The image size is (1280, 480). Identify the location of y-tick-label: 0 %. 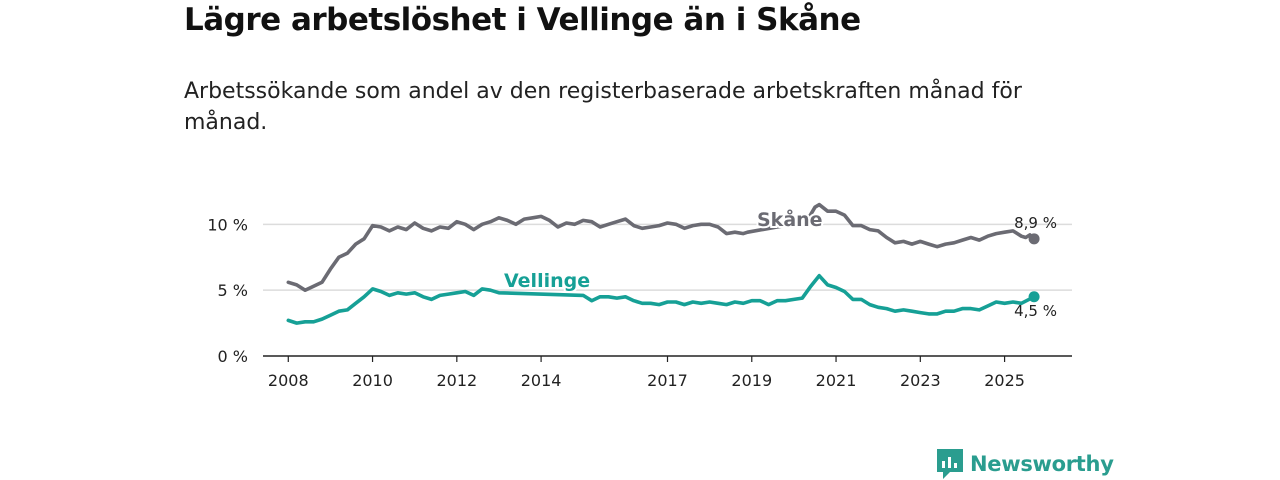
(233, 356).